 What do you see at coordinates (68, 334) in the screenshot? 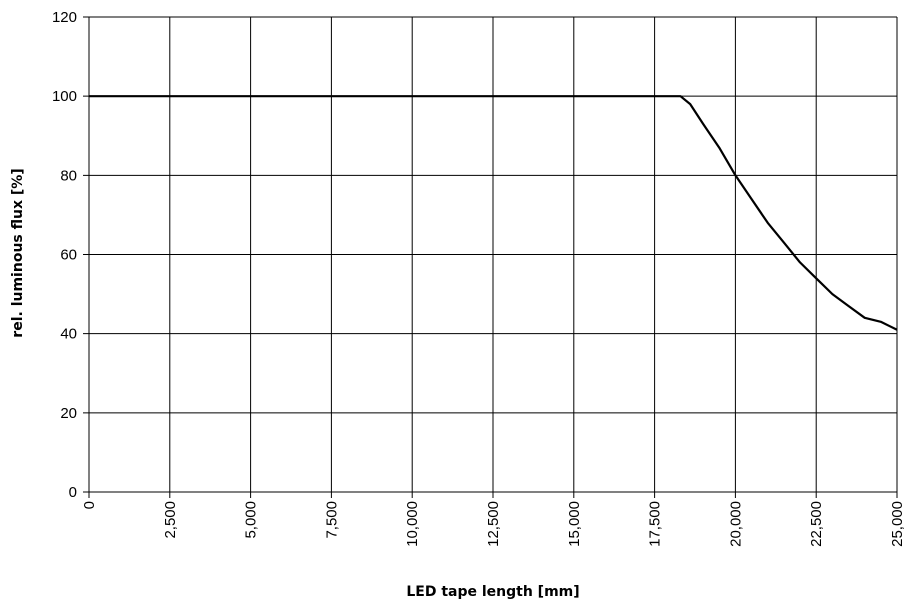
I see `y-tick-label: 40` at bounding box center [68, 334].